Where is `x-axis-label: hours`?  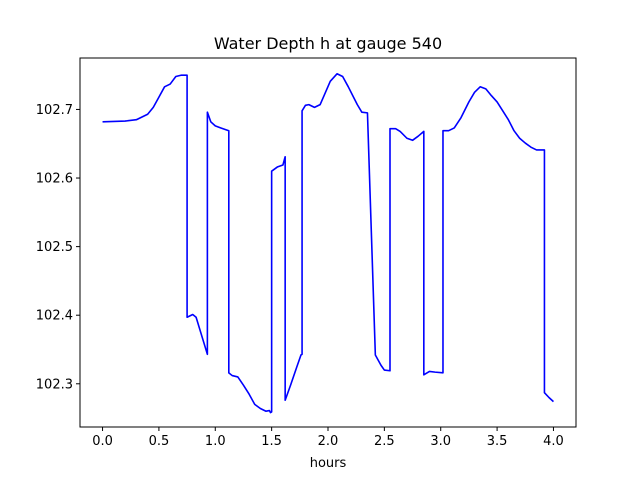
x-axis-label: hours is located at coordinates (328, 463).